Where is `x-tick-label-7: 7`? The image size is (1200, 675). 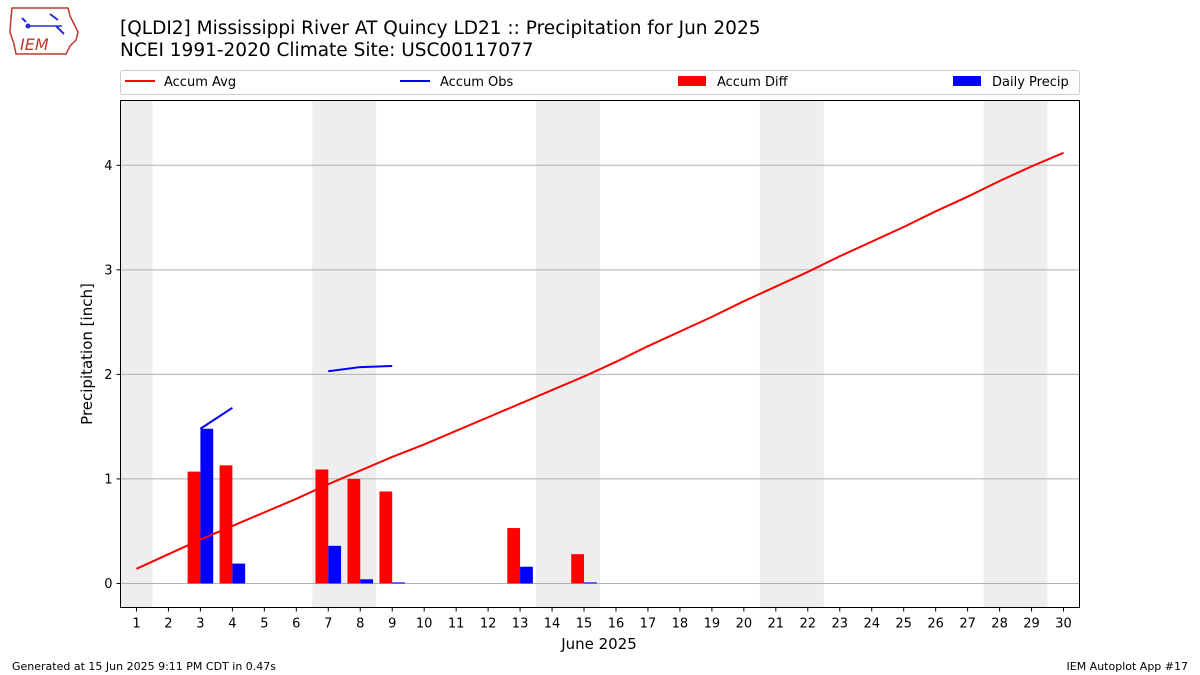 x-tick-label-7: 7 is located at coordinates (328, 624).